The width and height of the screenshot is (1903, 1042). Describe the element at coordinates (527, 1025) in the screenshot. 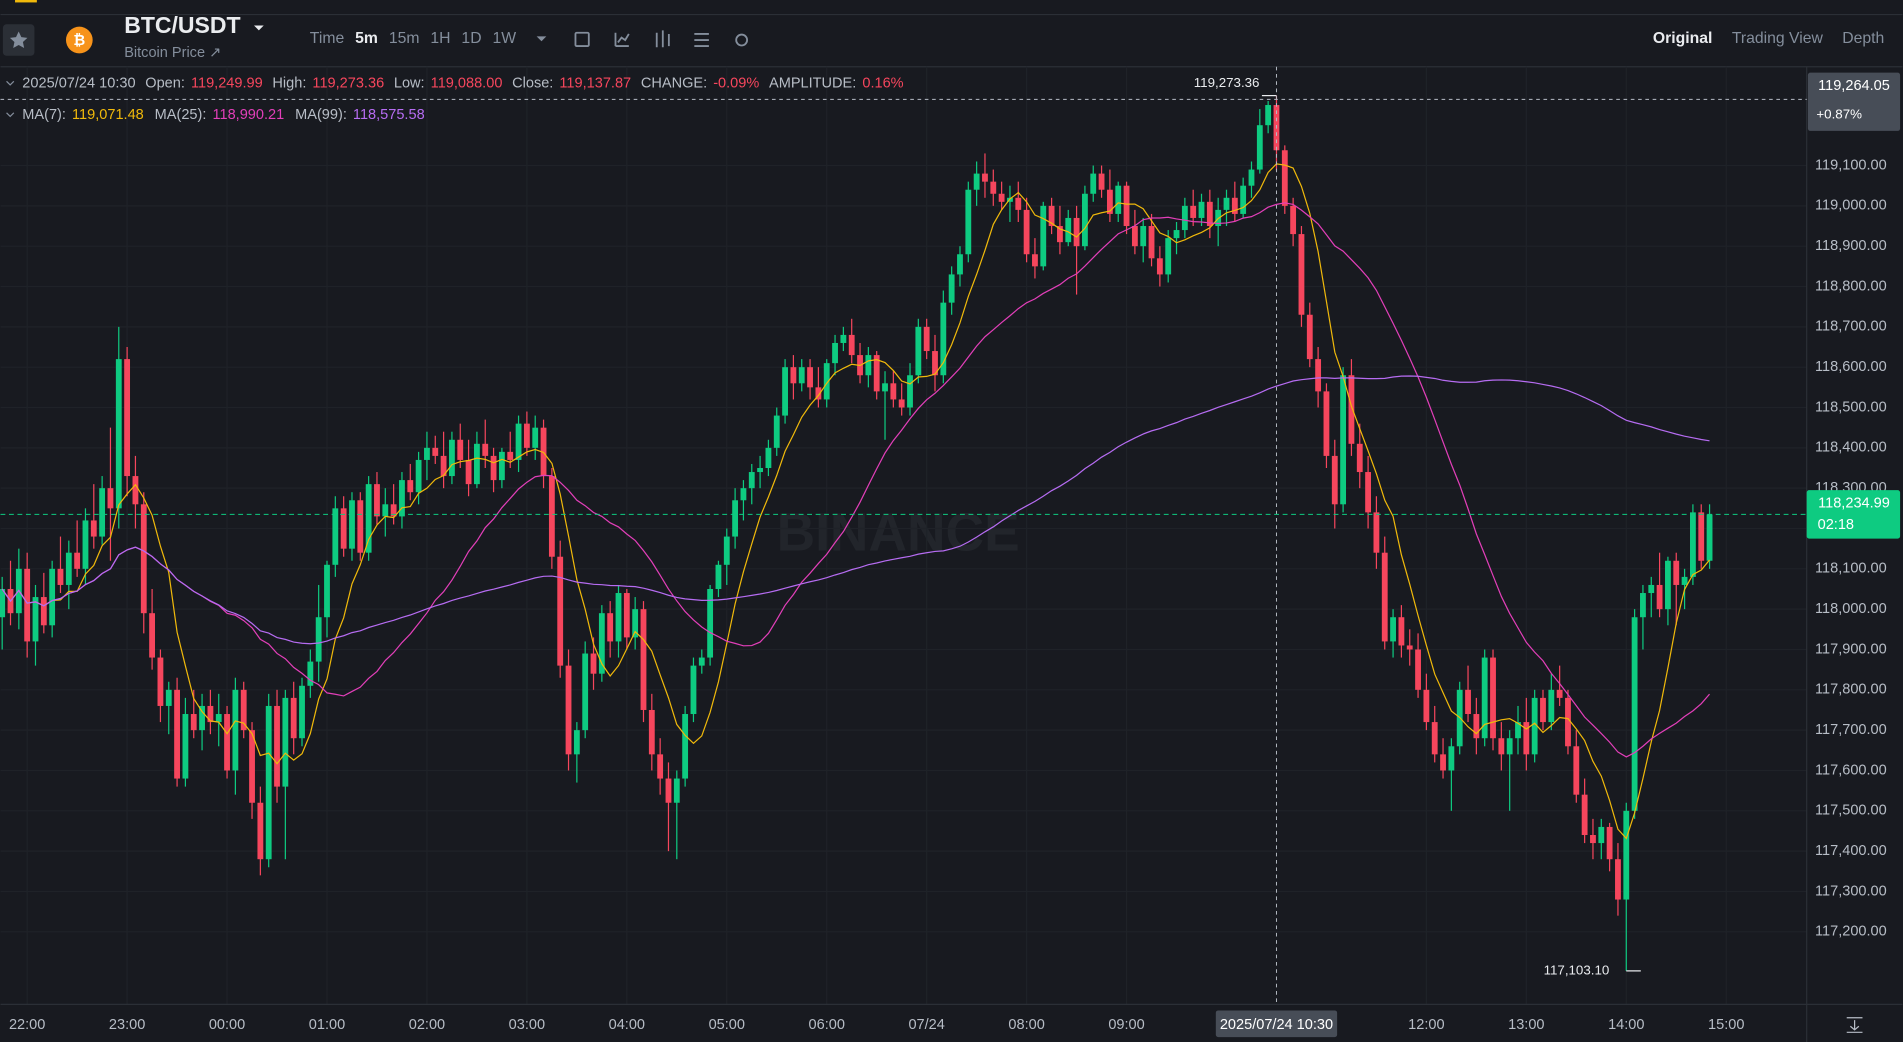

I see `x-tick-label: 03:00` at that location.